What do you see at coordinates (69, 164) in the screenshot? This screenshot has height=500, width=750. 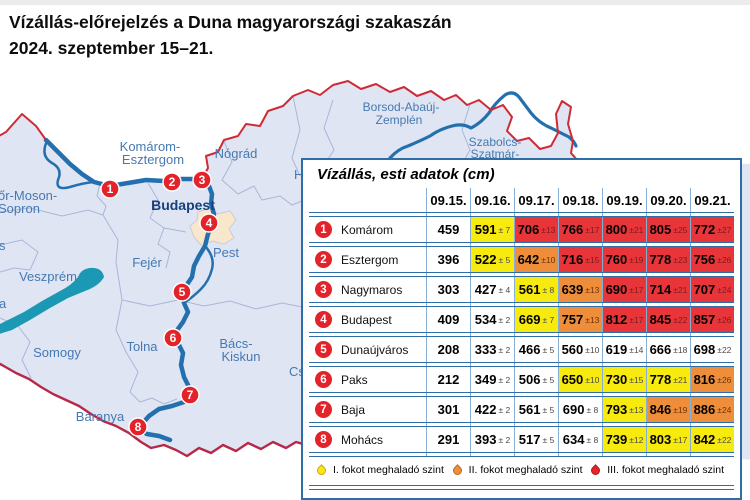 I see `mosoni-duna-branch` at bounding box center [69, 164].